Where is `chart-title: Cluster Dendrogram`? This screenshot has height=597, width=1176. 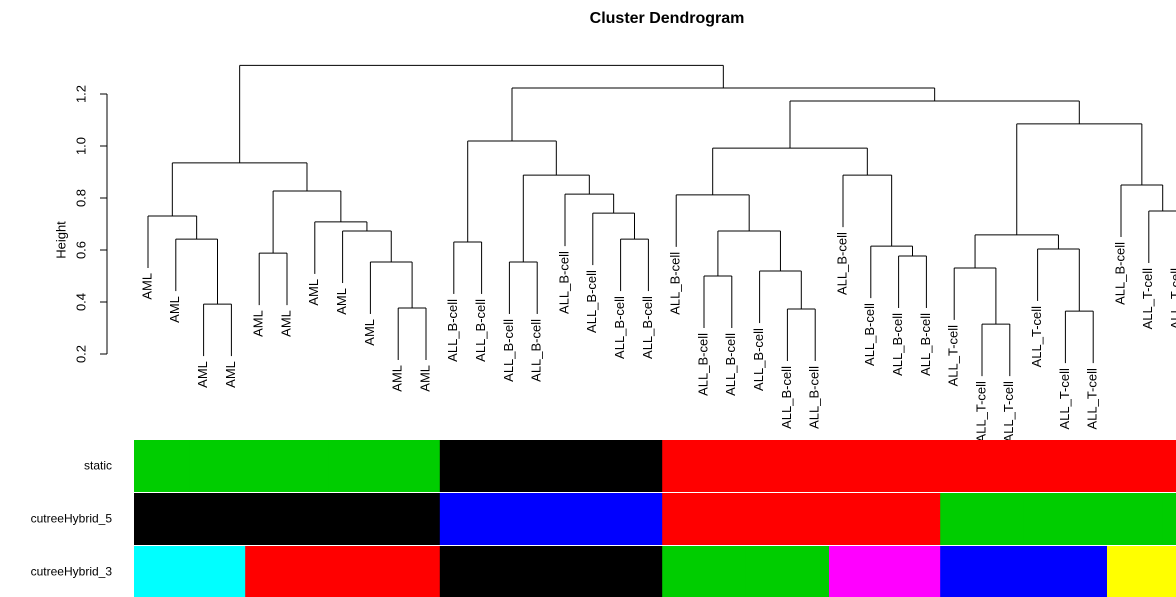 chart-title: Cluster Dendrogram is located at coordinates (667, 18).